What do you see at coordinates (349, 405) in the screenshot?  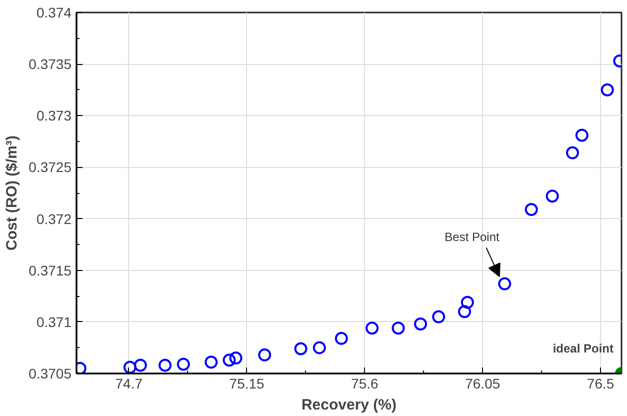 I see `x-axis-title: Recovery (%)` at bounding box center [349, 405].